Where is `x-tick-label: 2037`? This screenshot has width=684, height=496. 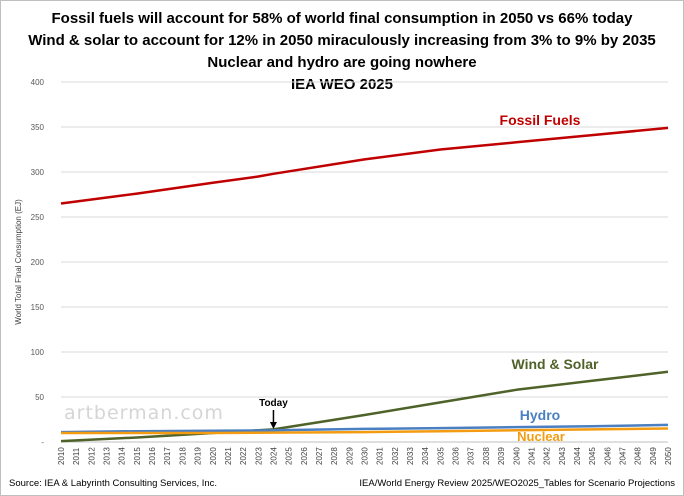
x-tick-label: 2037 is located at coordinates (471, 456).